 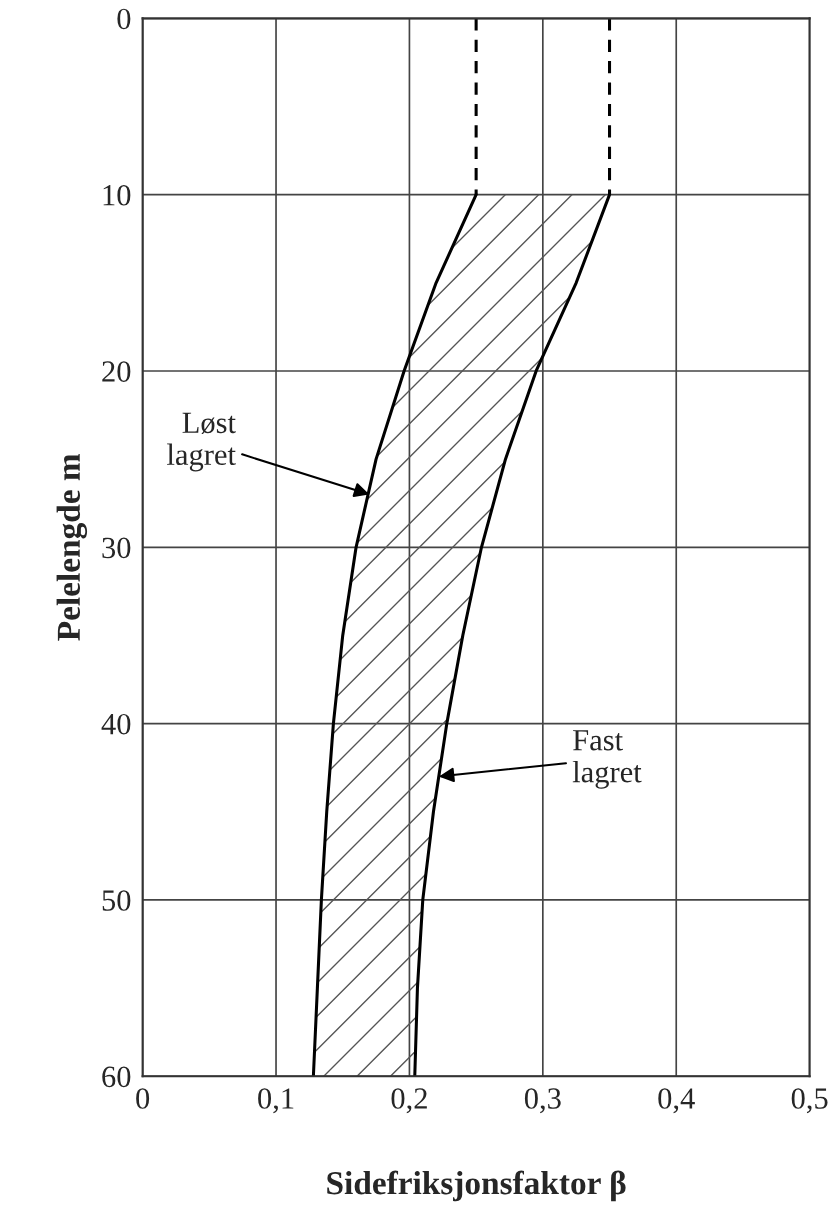 I want to click on x-tick-label: 0,2, so click(x=409, y=1101).